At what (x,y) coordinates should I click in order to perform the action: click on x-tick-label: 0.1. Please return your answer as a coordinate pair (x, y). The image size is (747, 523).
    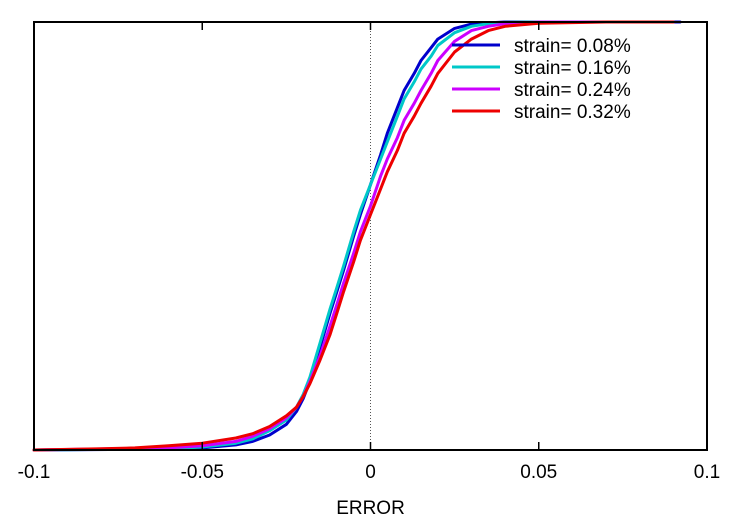
    Looking at the image, I should click on (707, 472).